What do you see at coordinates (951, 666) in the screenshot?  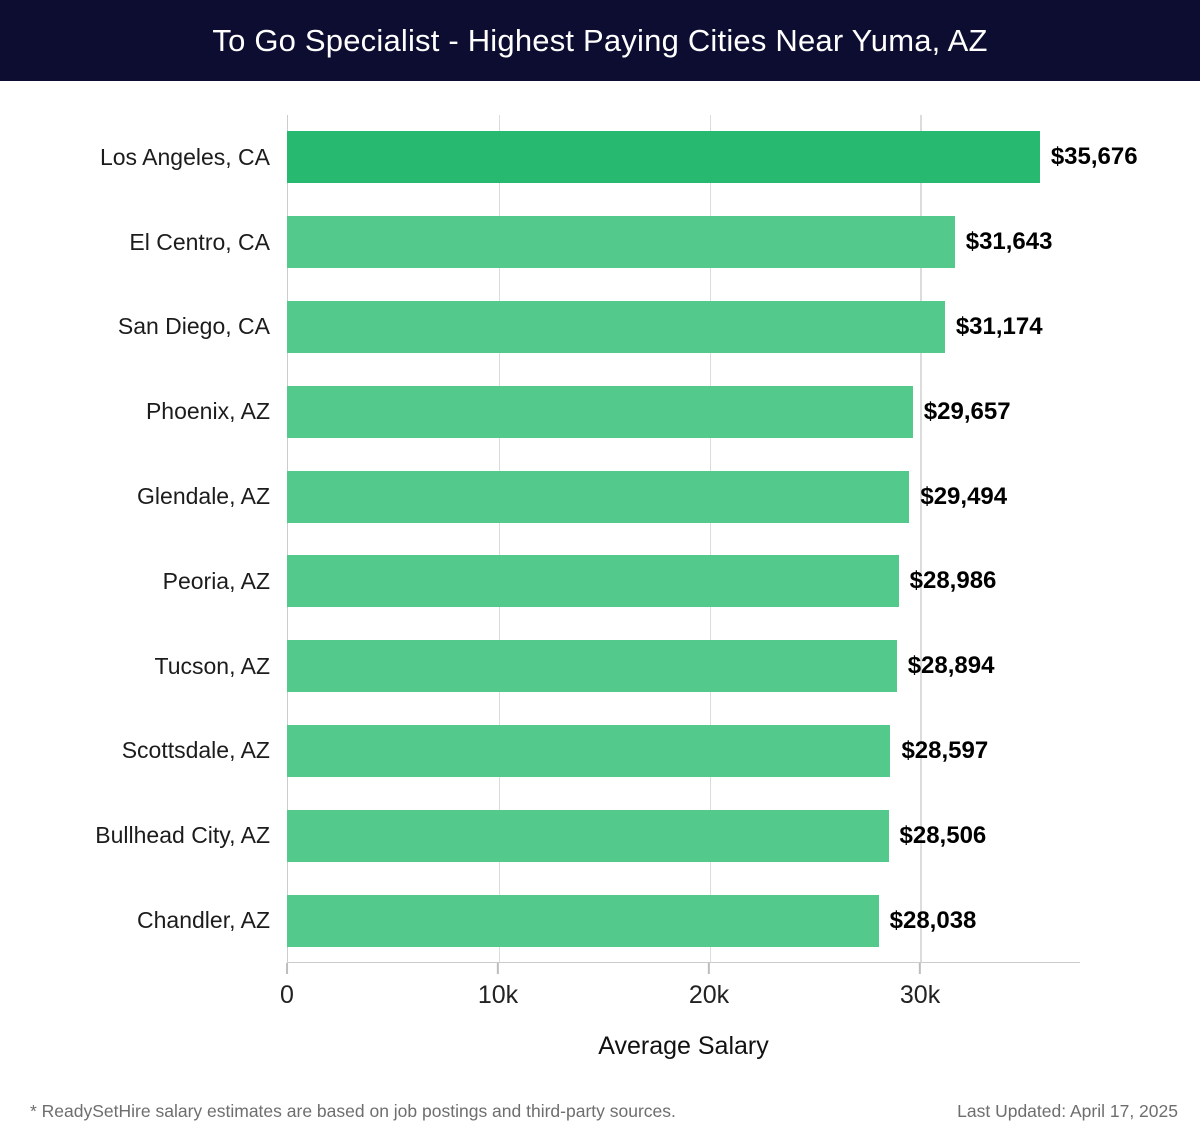 I see `value-label: $28,894` at bounding box center [951, 666].